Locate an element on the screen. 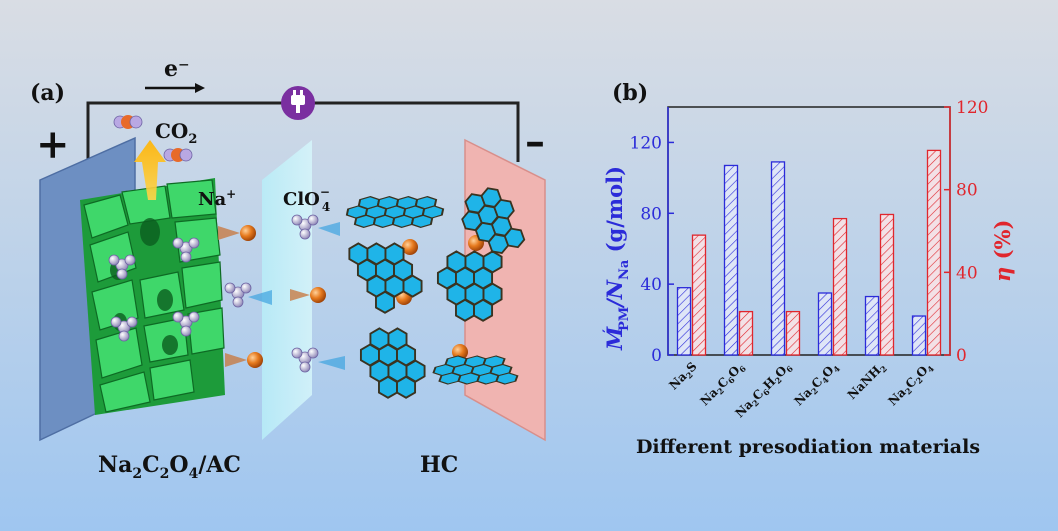  right-axis-tick-label: 0 is located at coordinates (961, 356).